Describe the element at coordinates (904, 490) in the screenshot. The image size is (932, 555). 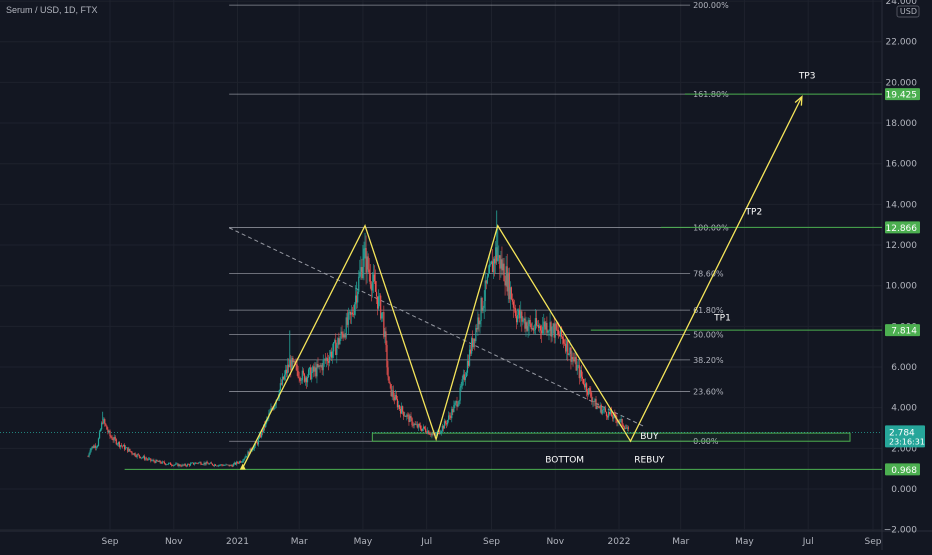
I see `y-tick-label: 0.000` at that location.